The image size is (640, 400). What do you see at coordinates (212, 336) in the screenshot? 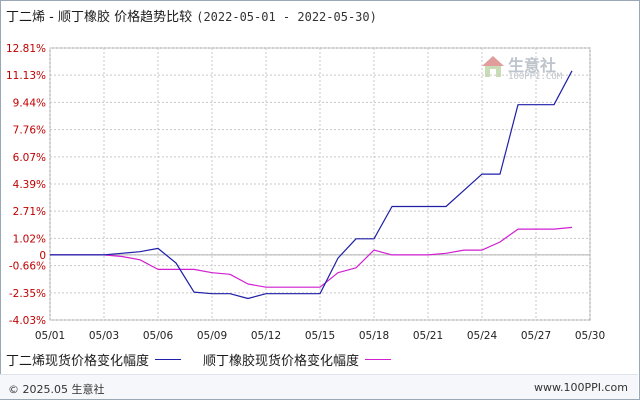
I see `x-tick-label: 05/09` at bounding box center [212, 336].